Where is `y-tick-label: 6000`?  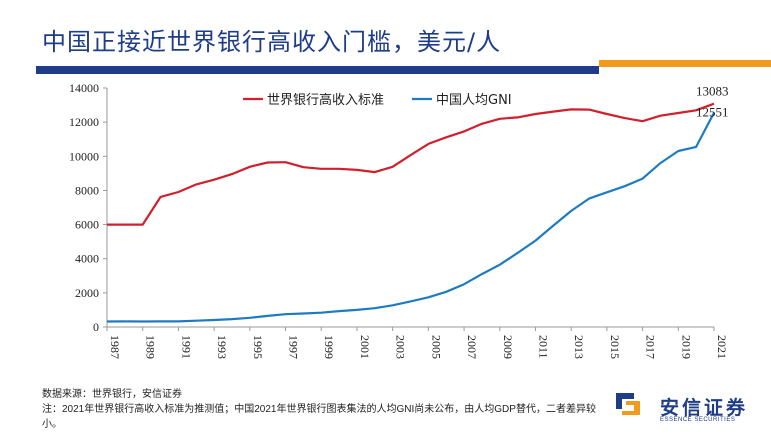 y-tick-label: 6000 is located at coordinates (87, 225).